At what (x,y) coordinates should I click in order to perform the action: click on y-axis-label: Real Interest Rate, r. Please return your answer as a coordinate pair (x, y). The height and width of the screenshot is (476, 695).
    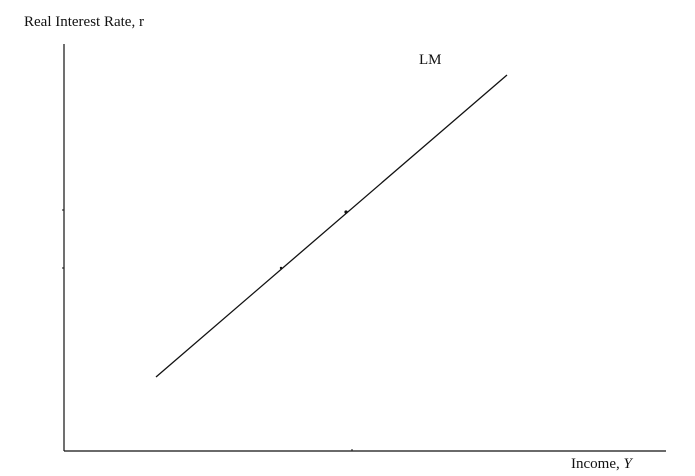
    Looking at the image, I should click on (84, 22).